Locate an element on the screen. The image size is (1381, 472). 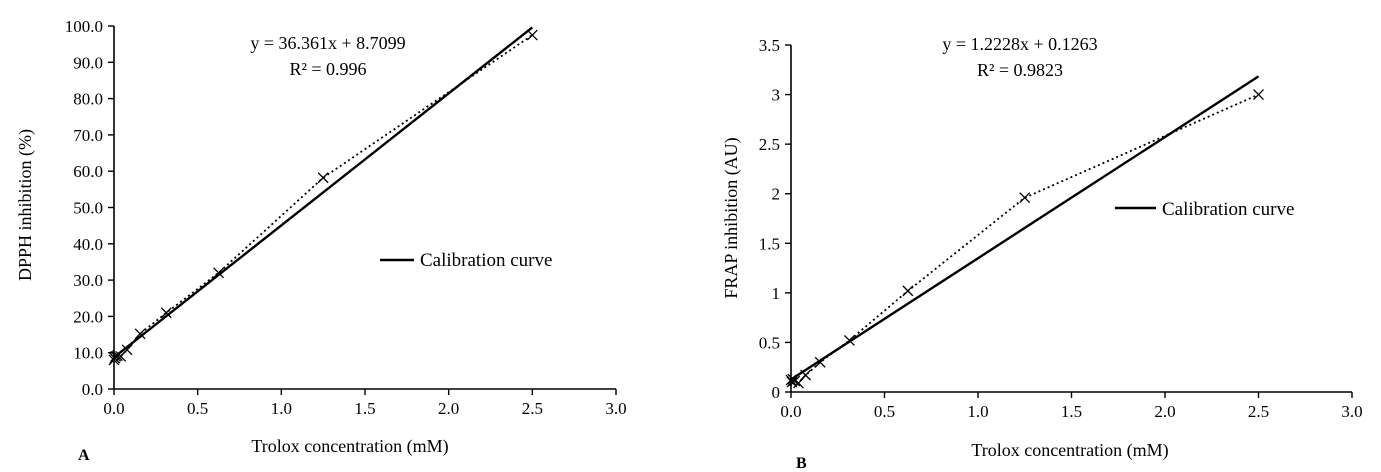
y-axis-title: DPPH inhibition (%) is located at coordinates (25, 205).